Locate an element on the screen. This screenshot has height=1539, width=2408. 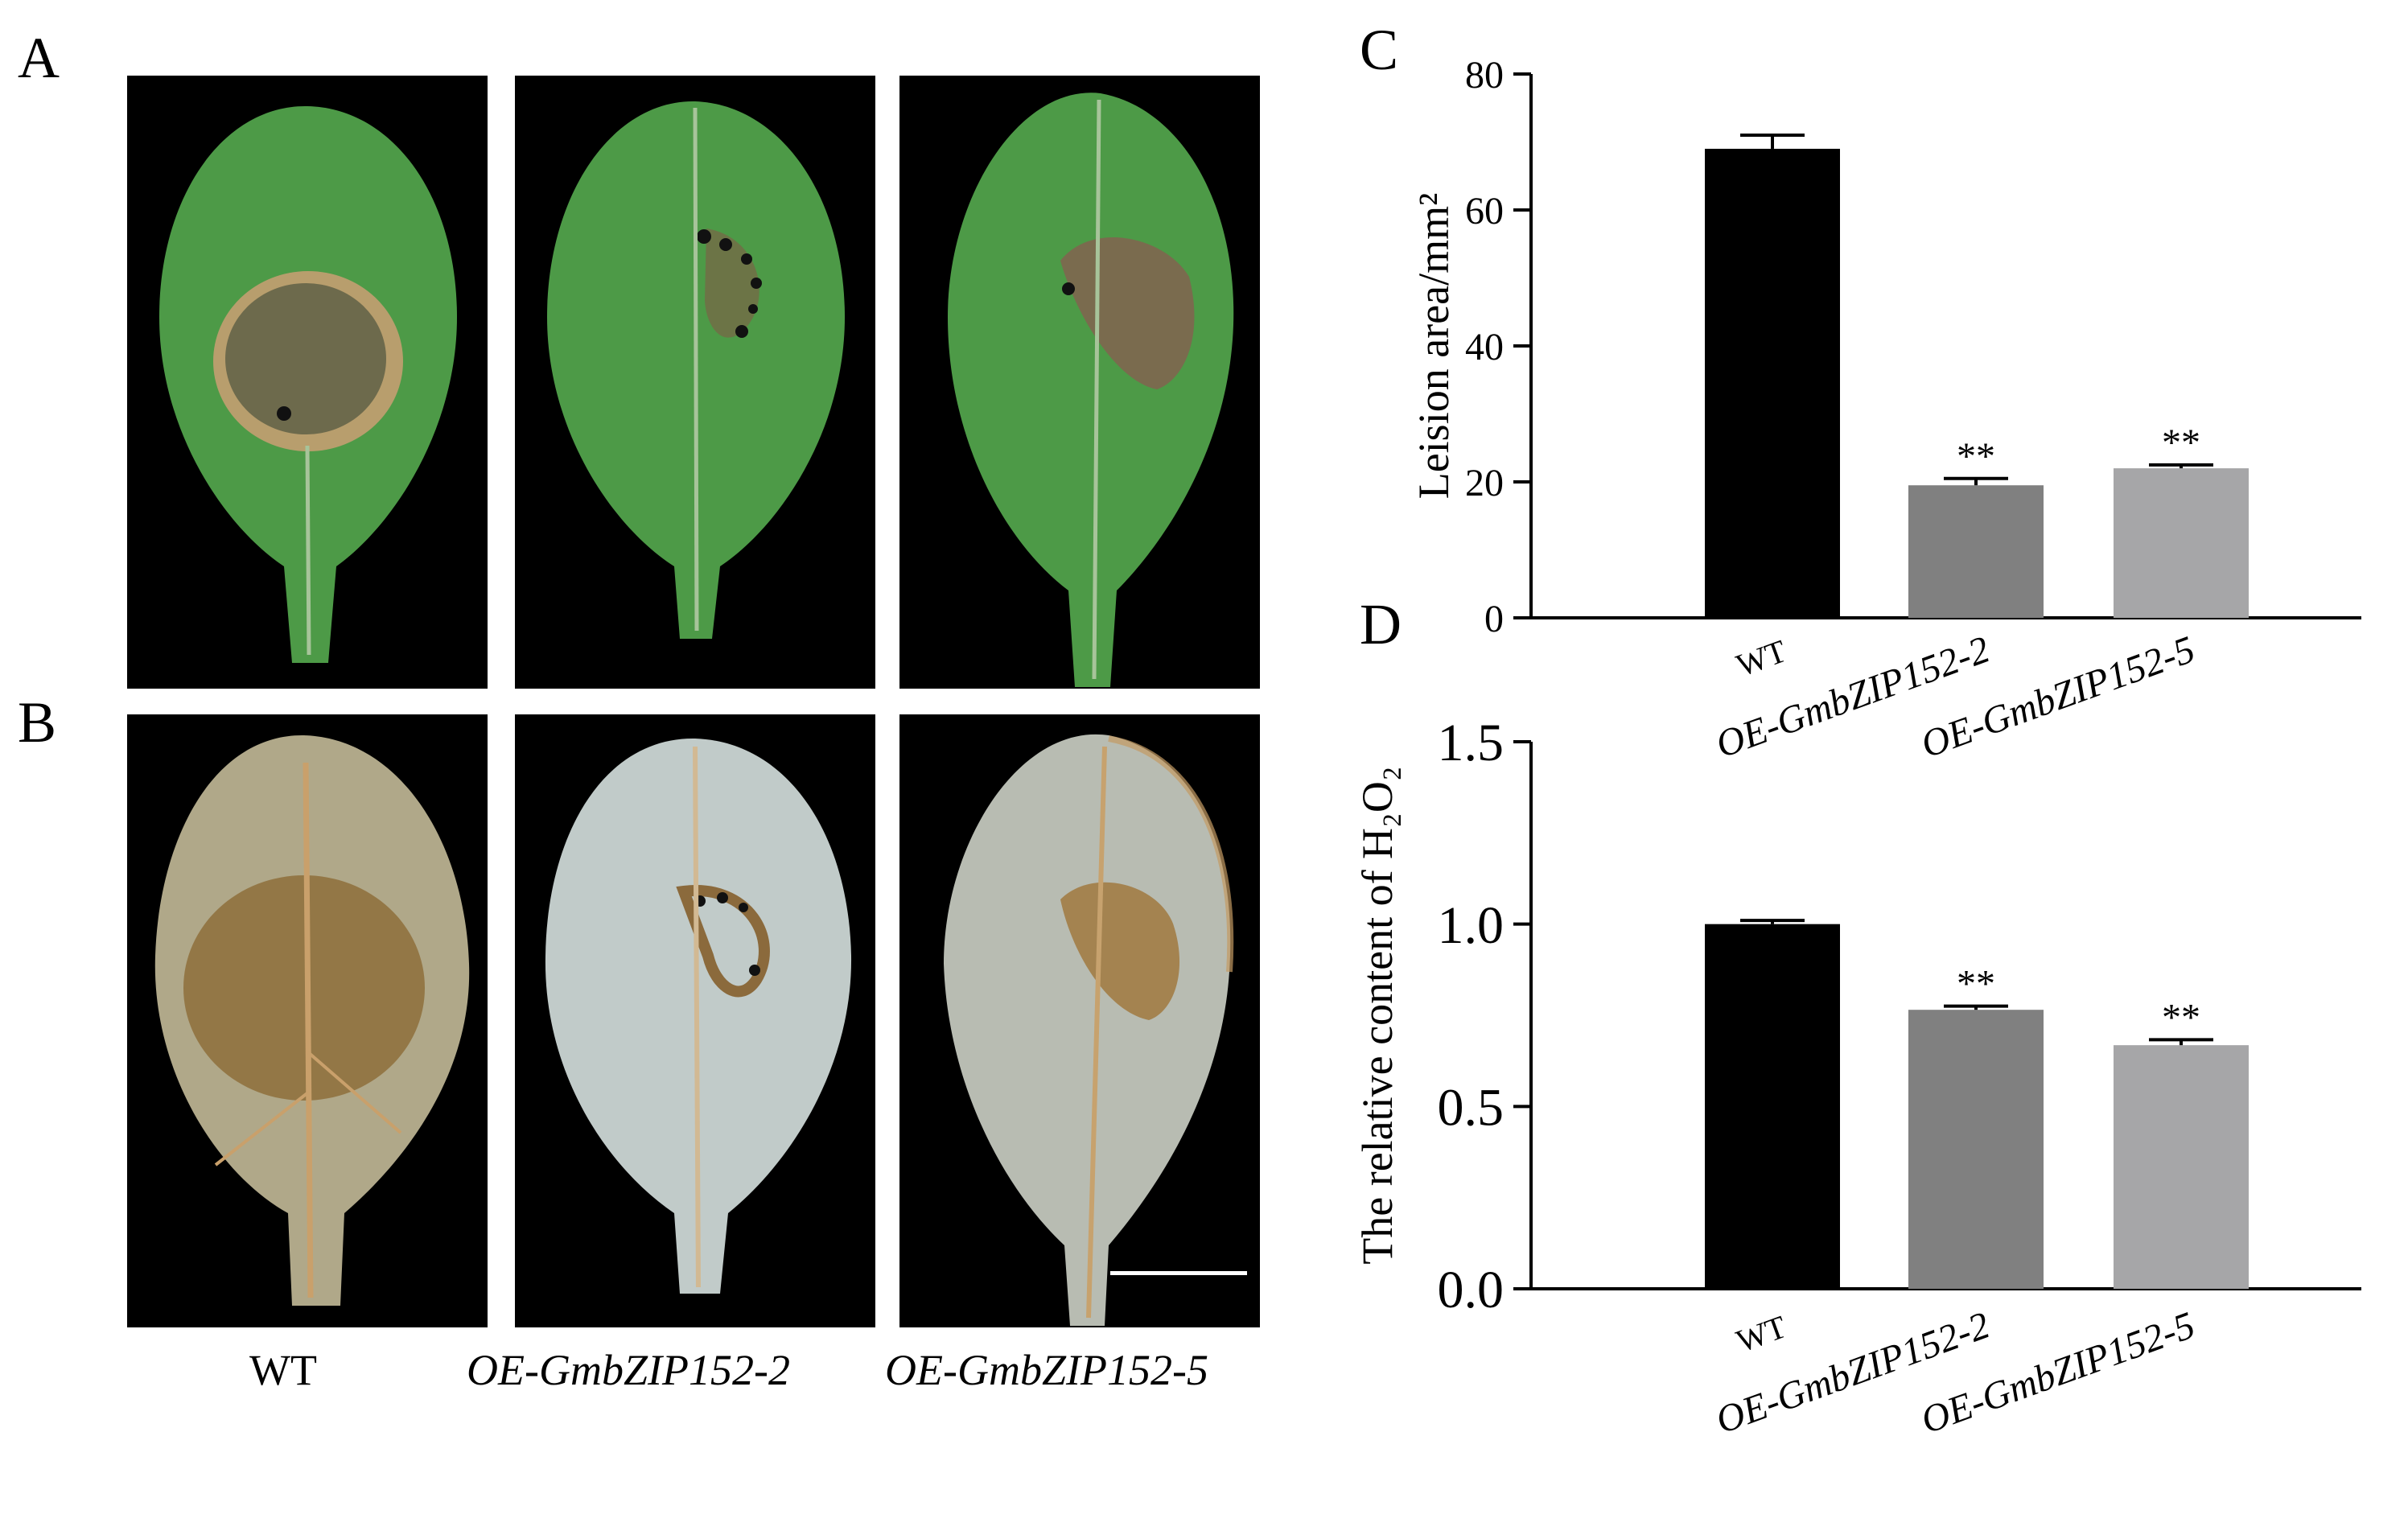
panel-label-c: C is located at coordinates (1379, 50).